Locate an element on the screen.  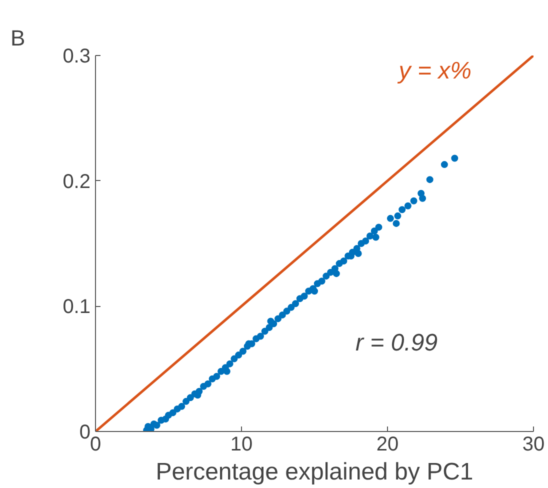
chart-title: B is located at coordinates (18, 38).